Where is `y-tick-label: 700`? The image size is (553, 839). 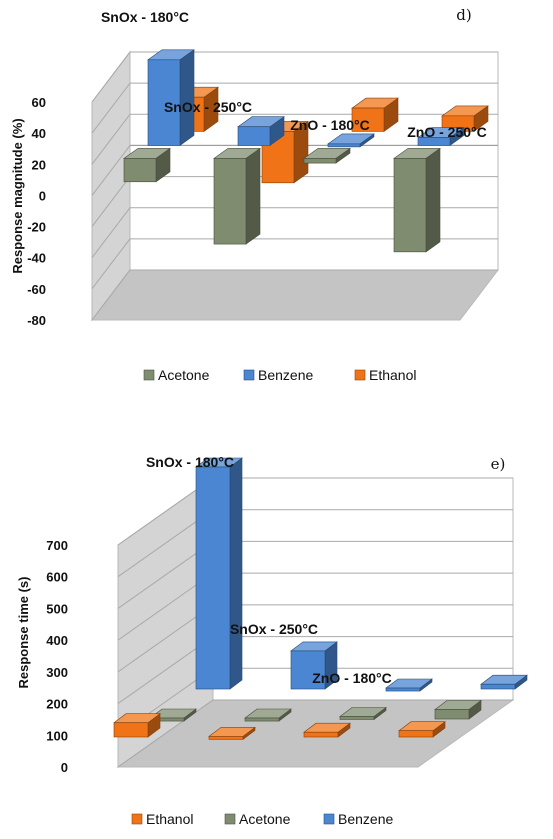
y-tick-label: 700 is located at coordinates (57, 545).